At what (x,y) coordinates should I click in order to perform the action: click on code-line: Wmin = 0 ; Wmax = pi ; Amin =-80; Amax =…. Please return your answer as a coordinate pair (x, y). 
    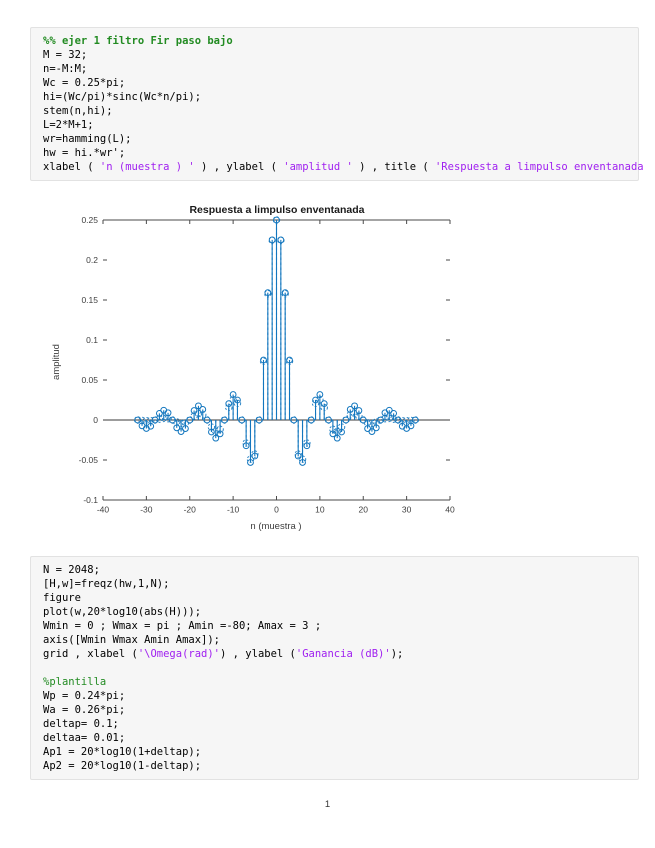
    Looking at the image, I should click on (340, 626).